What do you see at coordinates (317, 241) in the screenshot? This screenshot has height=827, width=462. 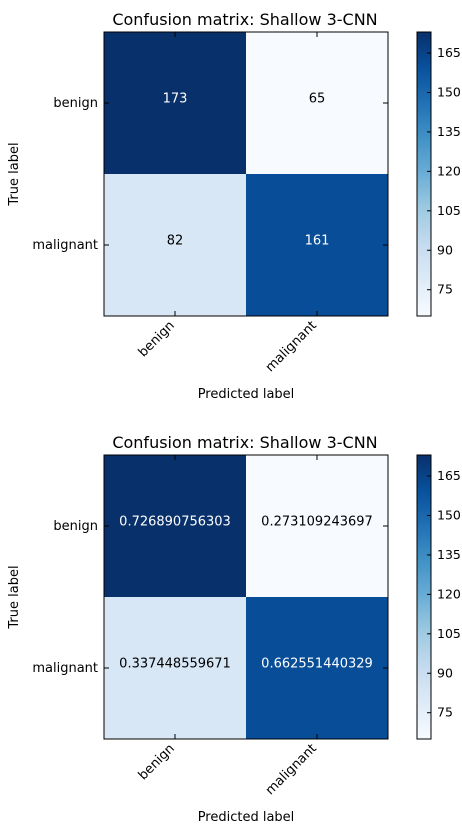 I see `cell-value-label: 161` at bounding box center [317, 241].